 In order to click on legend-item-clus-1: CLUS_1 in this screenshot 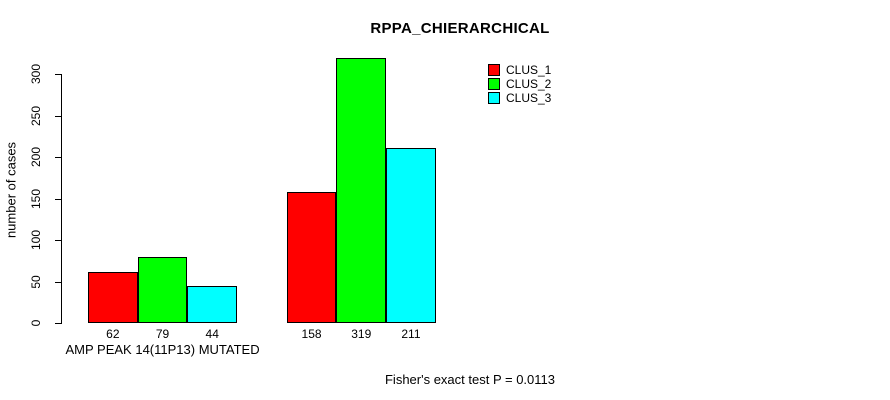, I will do `click(519, 70)`.